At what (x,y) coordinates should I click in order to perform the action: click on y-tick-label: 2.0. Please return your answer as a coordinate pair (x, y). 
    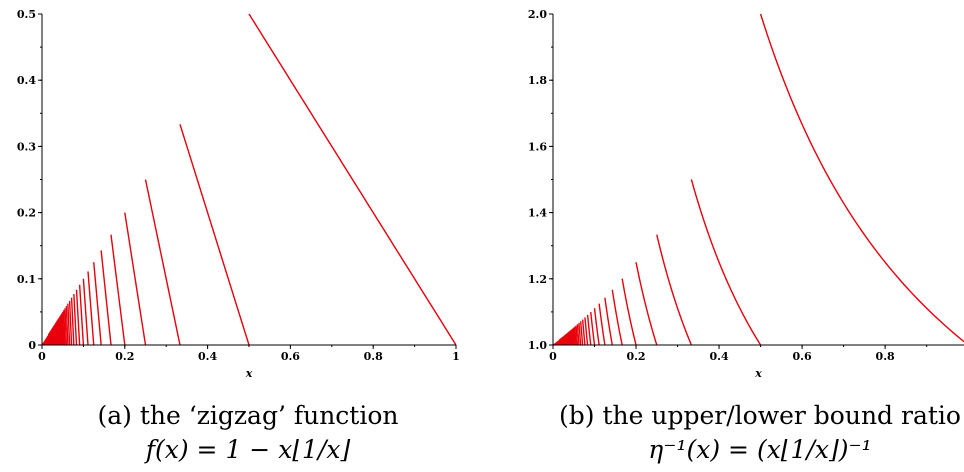
    Looking at the image, I should click on (537, 14).